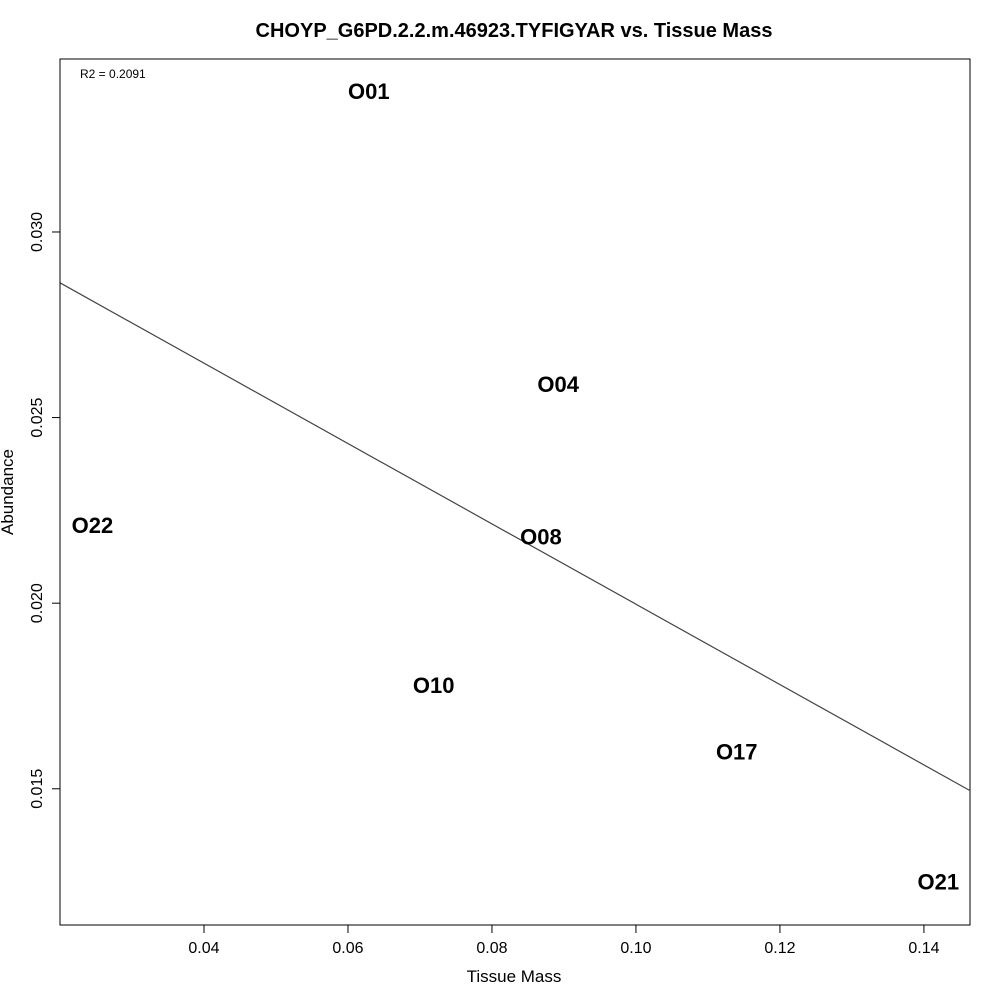  Describe the element at coordinates (434, 685) in the screenshot. I see `point-label-o10: O10` at that location.